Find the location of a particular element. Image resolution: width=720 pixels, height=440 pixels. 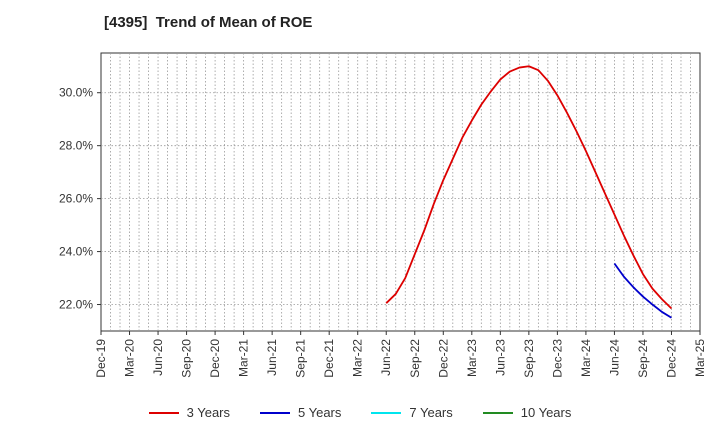

x-tick-label: Mar-21 is located at coordinates (244, 358).